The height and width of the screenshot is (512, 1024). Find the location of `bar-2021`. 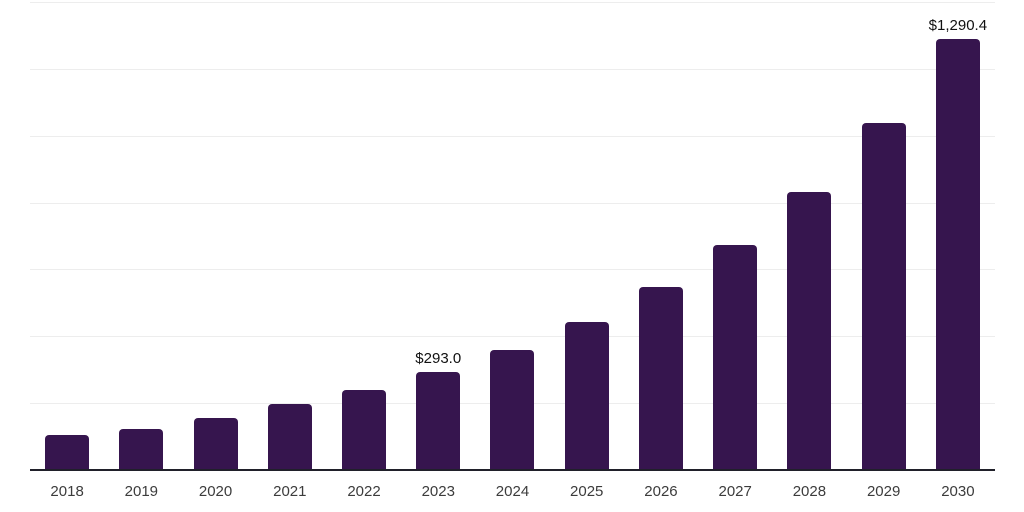

bar-2021 is located at coordinates (289, 437).